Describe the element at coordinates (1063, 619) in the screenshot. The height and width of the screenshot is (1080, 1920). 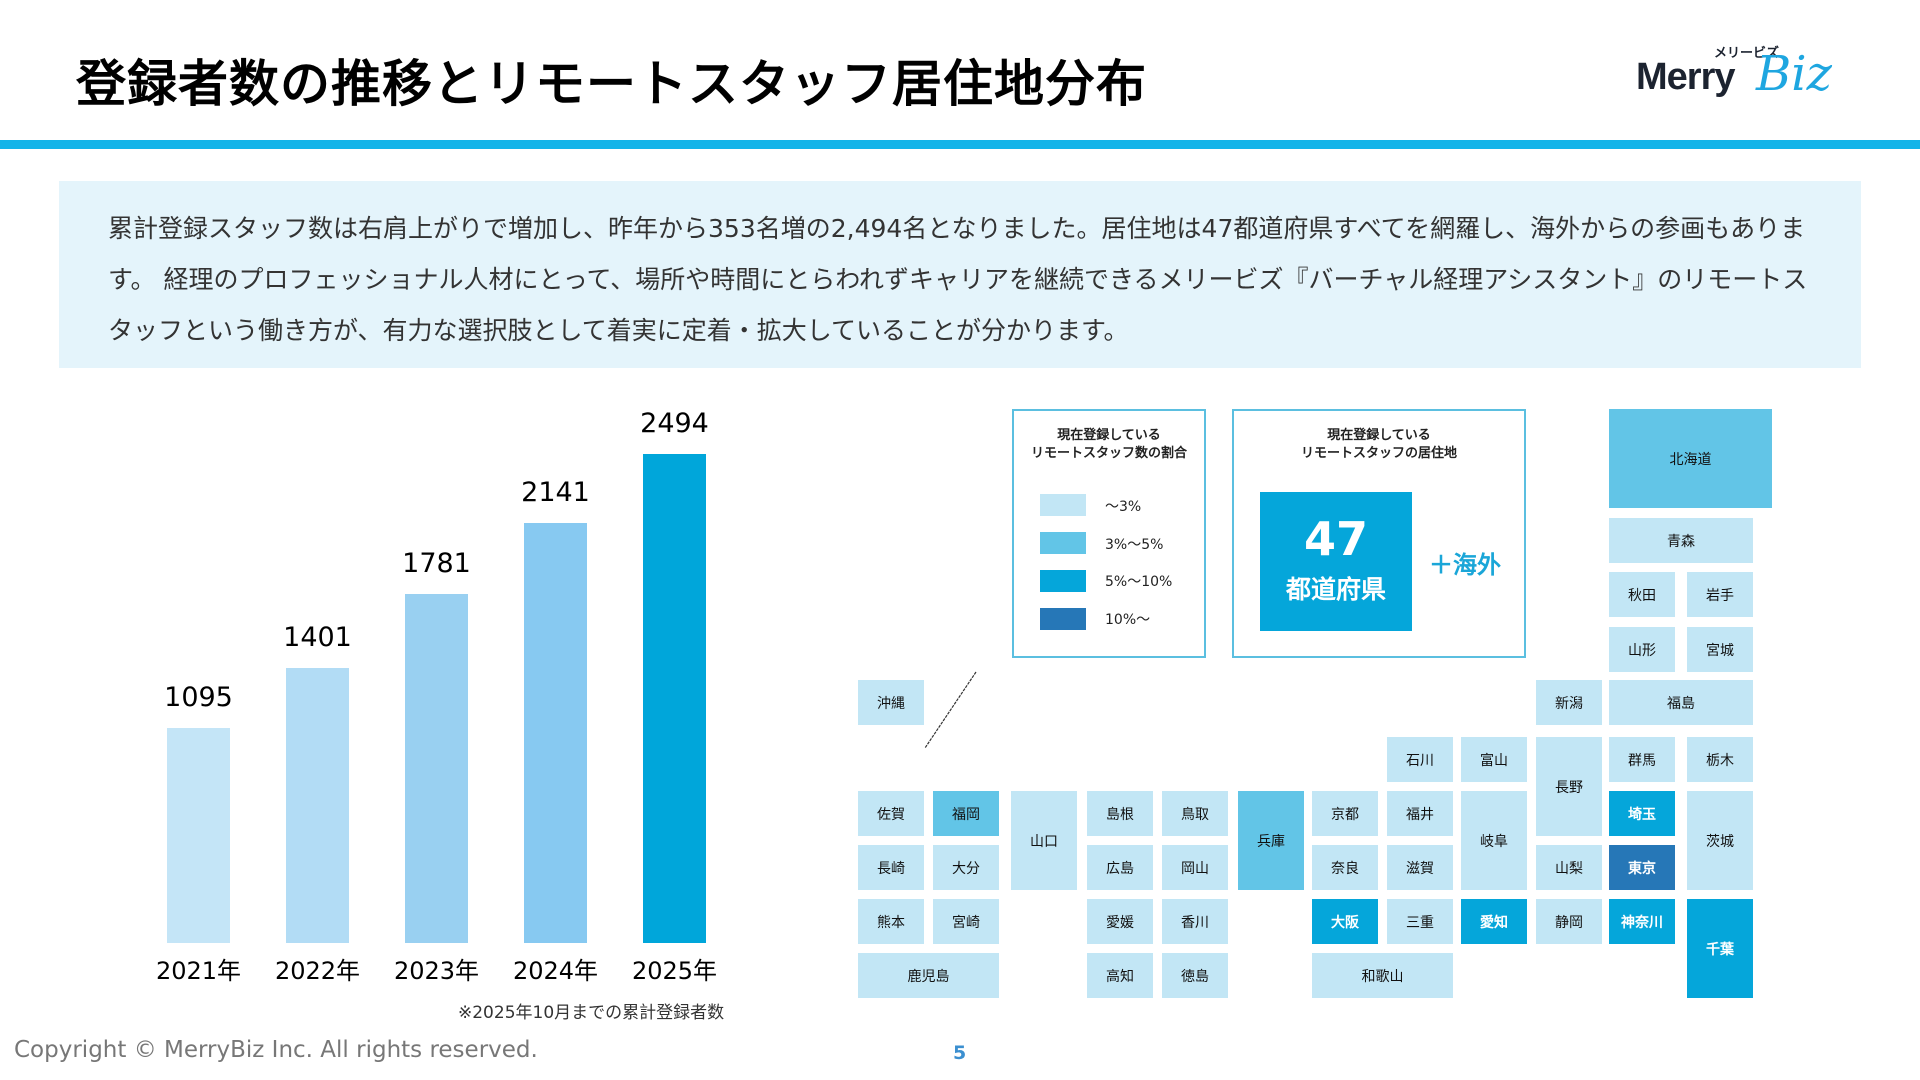
I see `legend-swatch-gt10` at that location.